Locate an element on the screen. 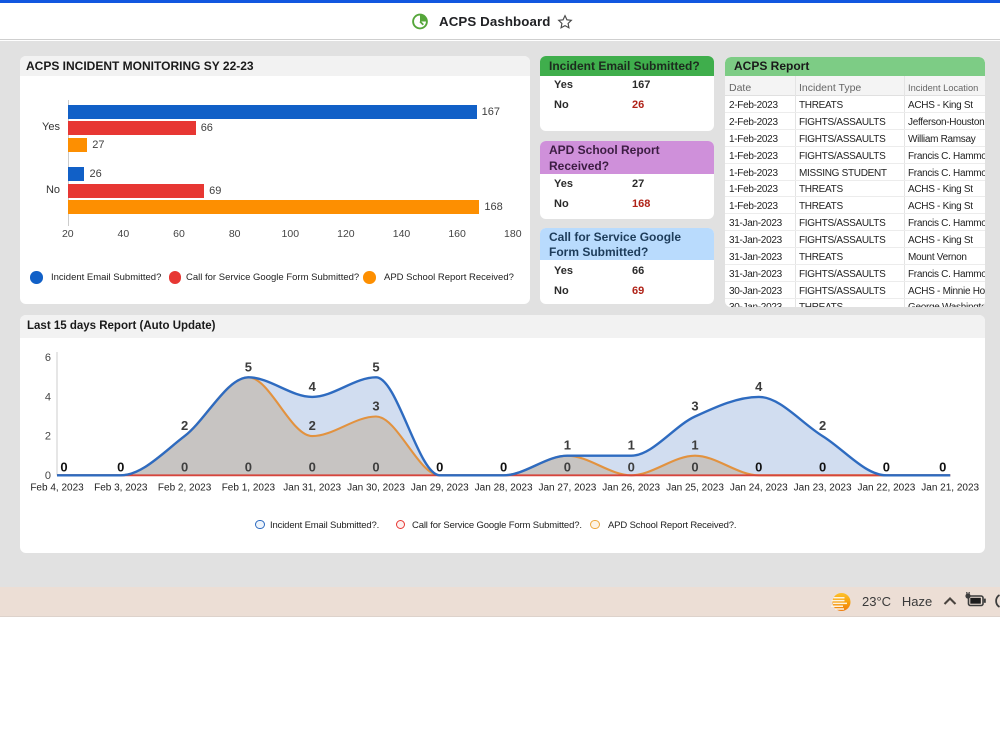 Image resolution: width=1000 pixels, height=750 pixels. svg-text: Feb 3, 2023 is located at coordinates (121, 488).